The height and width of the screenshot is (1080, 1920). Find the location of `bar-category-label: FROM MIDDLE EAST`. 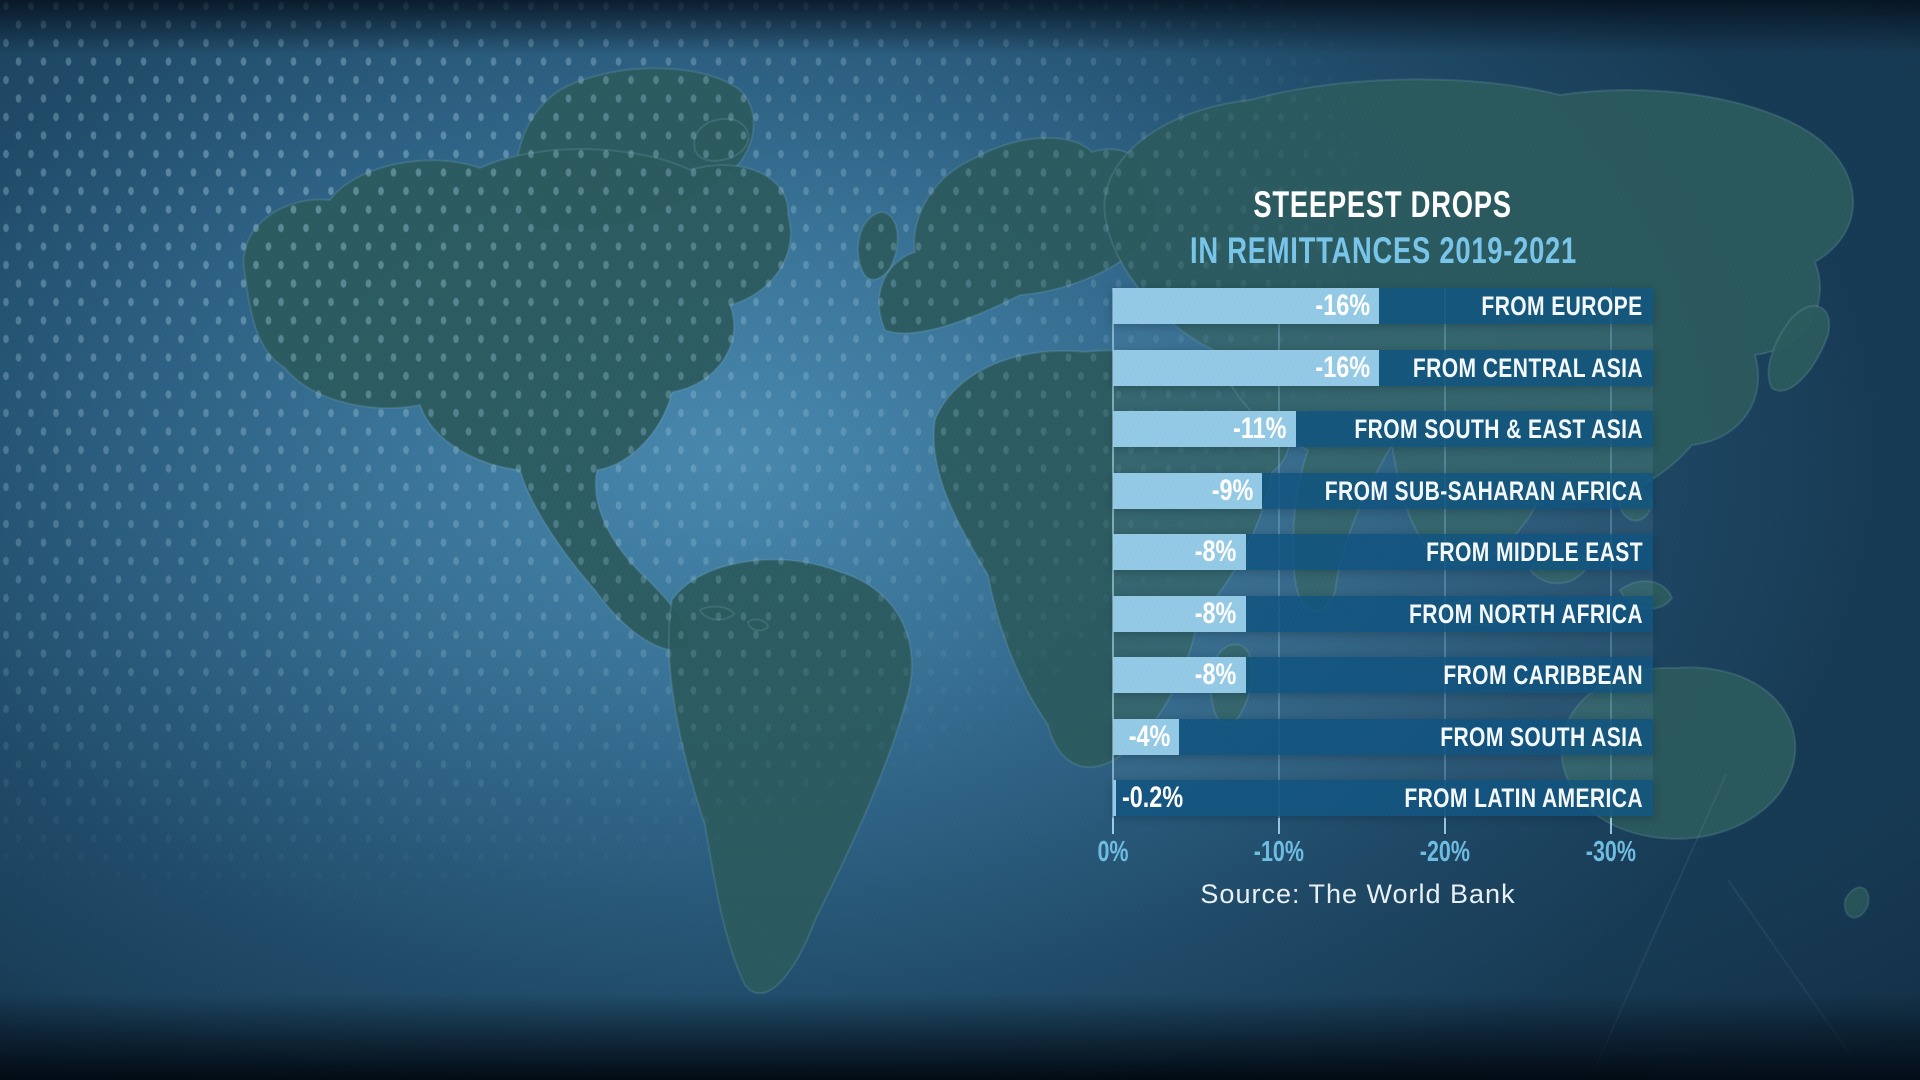

bar-category-label: FROM MIDDLE EAST is located at coordinates (1504, 552).